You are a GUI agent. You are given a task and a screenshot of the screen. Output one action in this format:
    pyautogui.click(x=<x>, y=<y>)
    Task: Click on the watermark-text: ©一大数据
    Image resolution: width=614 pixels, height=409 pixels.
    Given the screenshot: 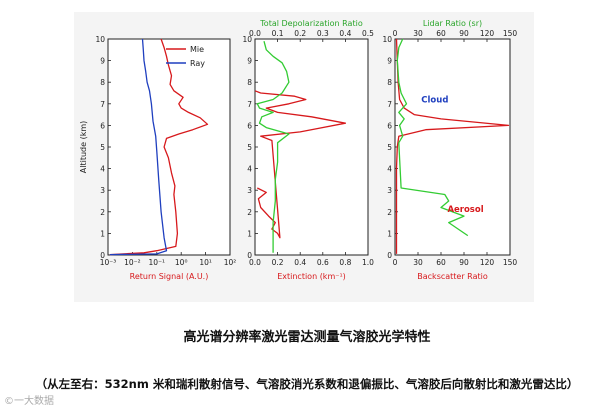 What is the action you would take?
    pyautogui.click(x=29, y=401)
    